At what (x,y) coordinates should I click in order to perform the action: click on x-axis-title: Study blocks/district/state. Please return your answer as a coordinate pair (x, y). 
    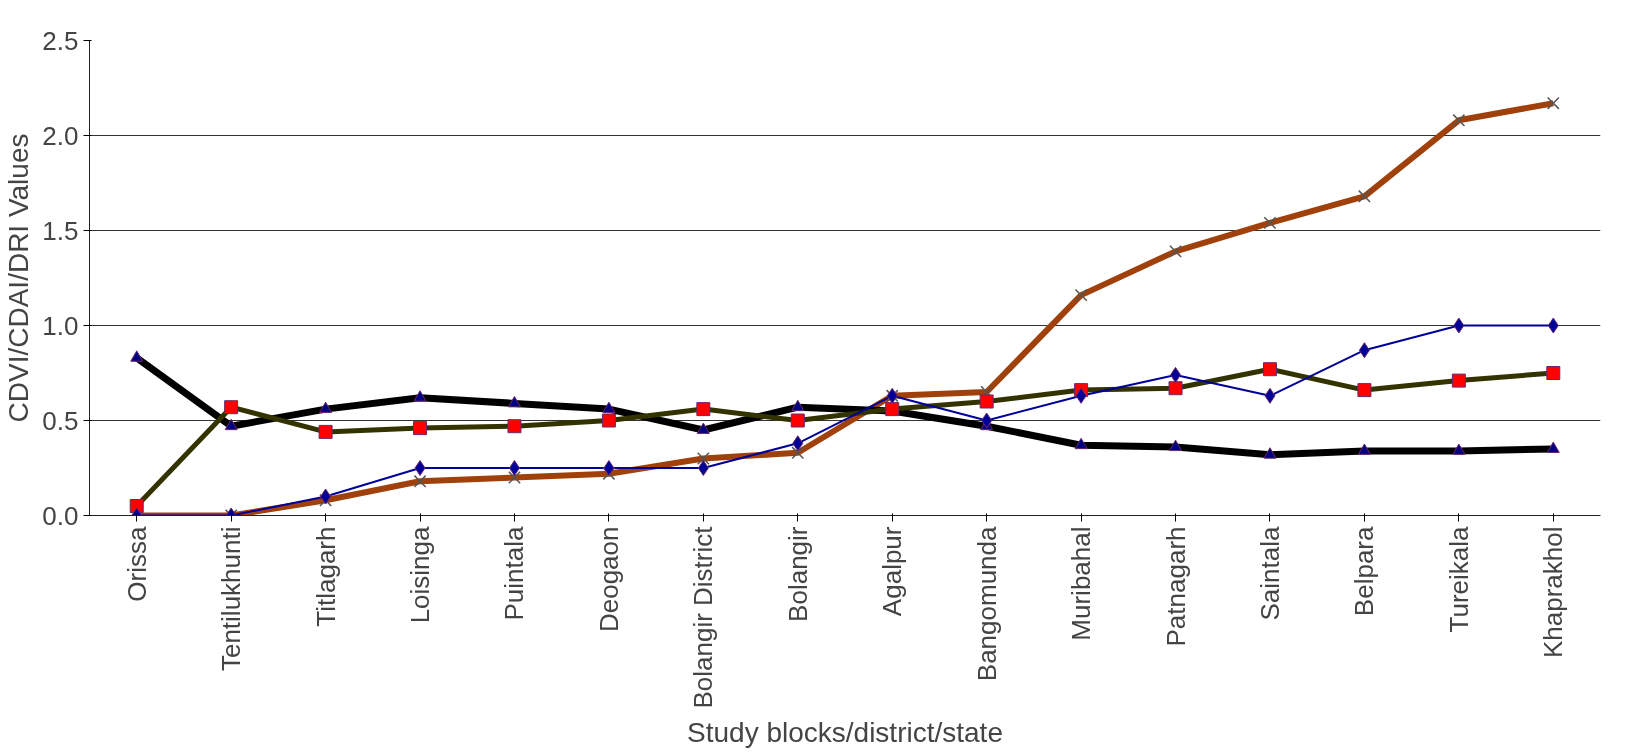
    Looking at the image, I should click on (845, 732).